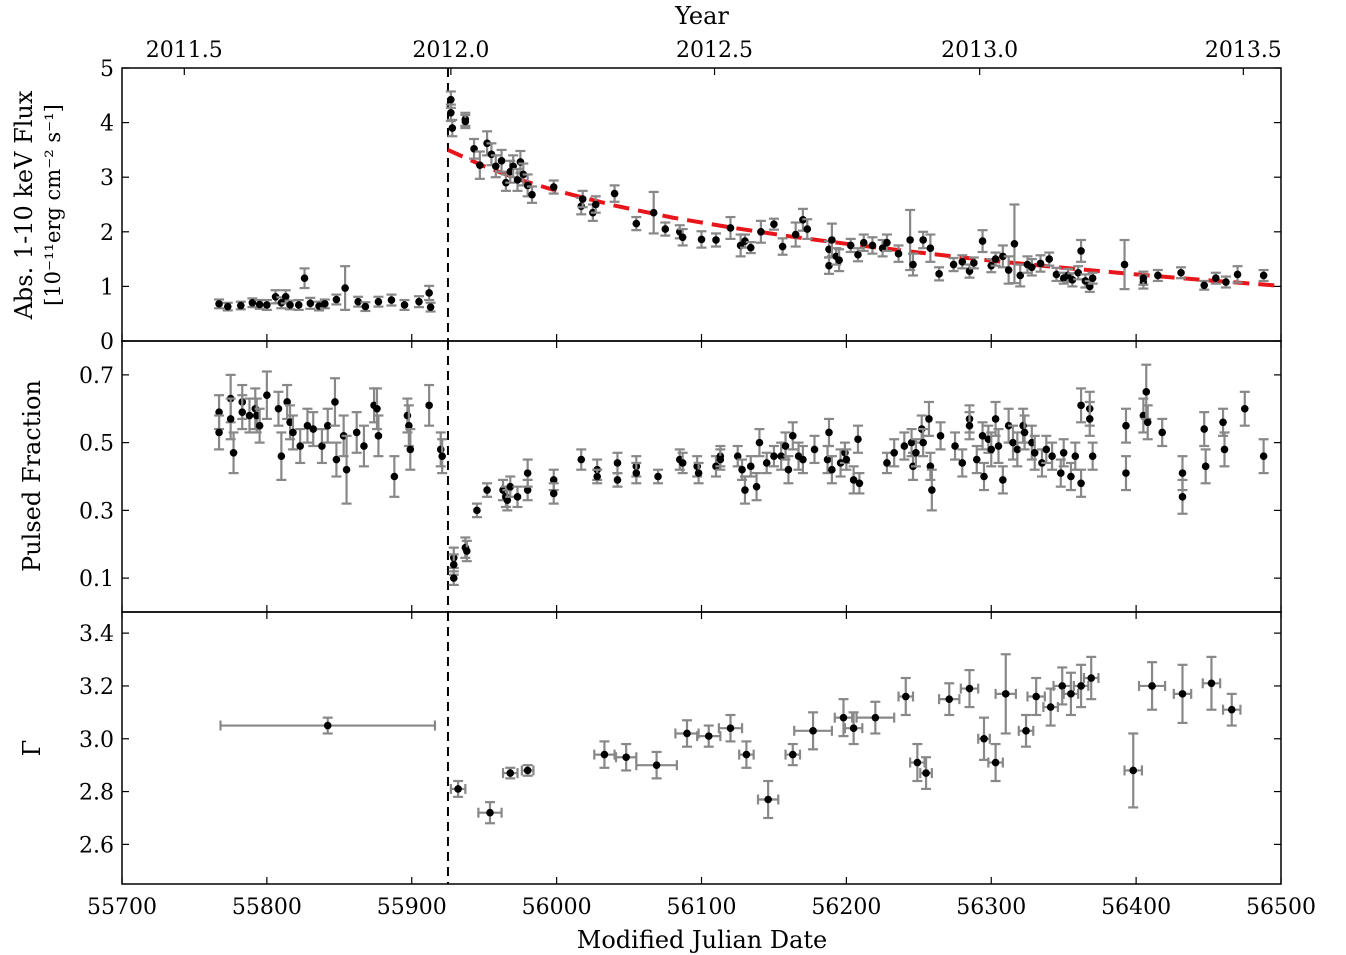  Describe the element at coordinates (714, 50) in the screenshot. I see `top-tick-label: 2012.5` at that location.